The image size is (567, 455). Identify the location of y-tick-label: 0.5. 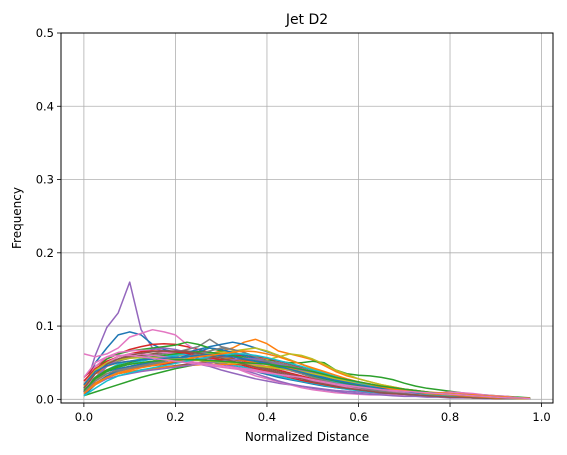
(45, 33).